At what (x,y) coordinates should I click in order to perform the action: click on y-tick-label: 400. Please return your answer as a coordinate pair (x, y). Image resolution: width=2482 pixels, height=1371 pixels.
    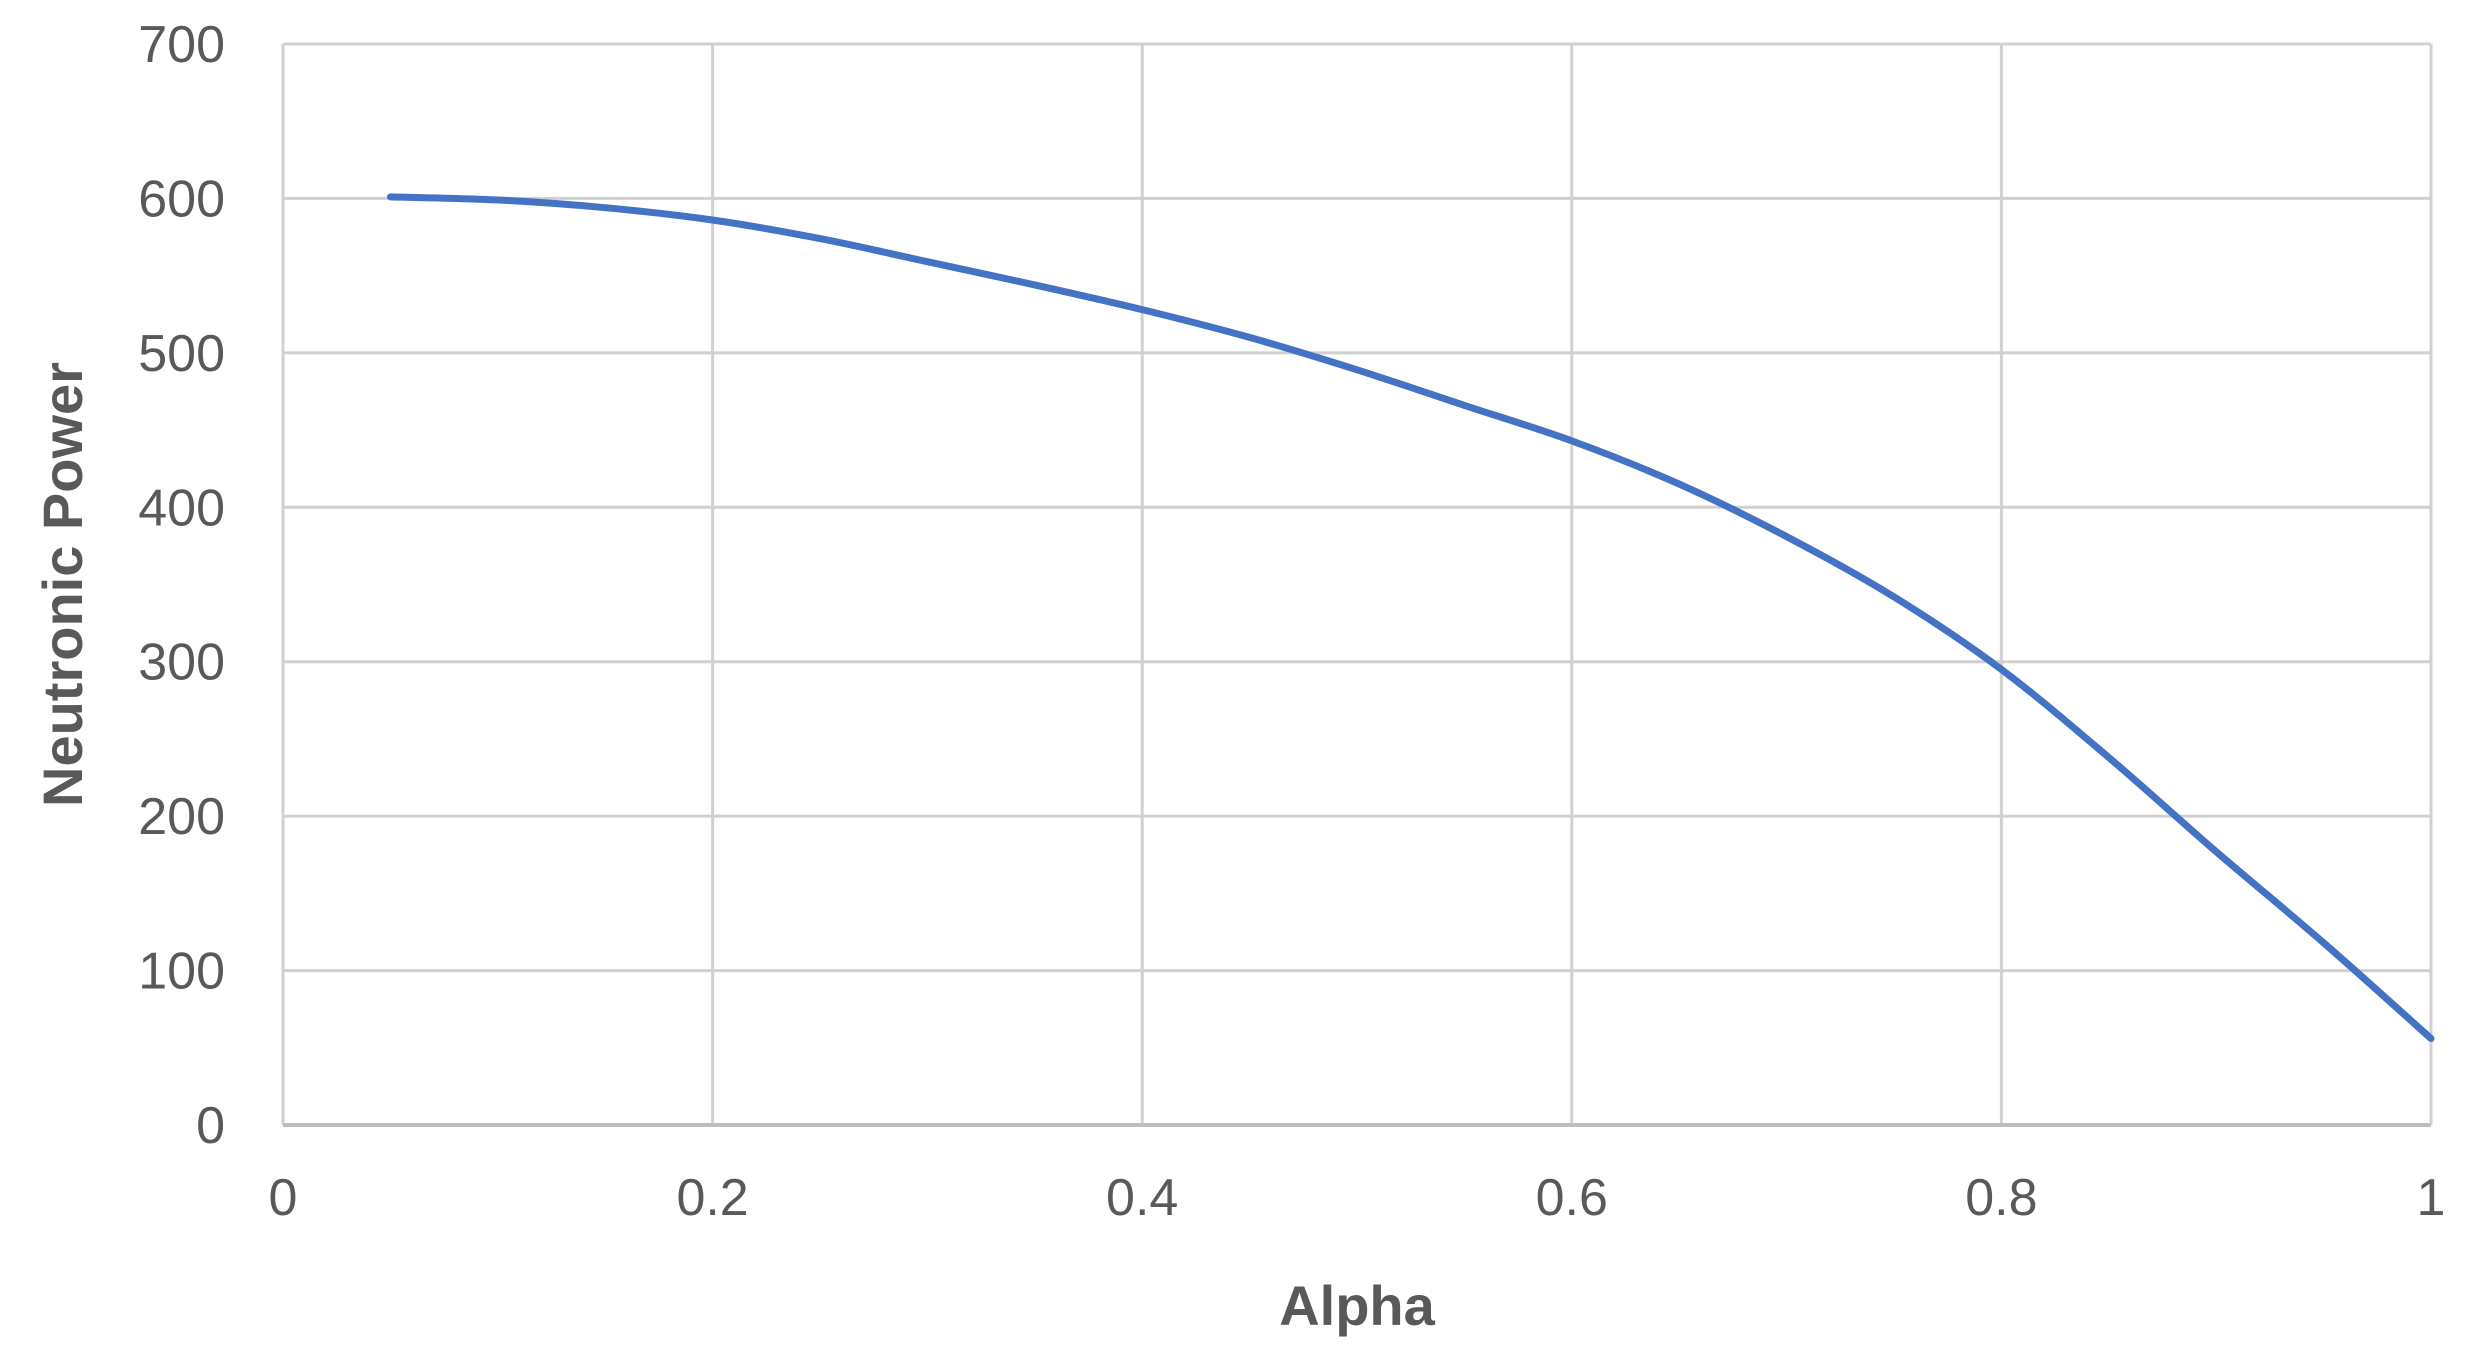
    Looking at the image, I should click on (181, 508).